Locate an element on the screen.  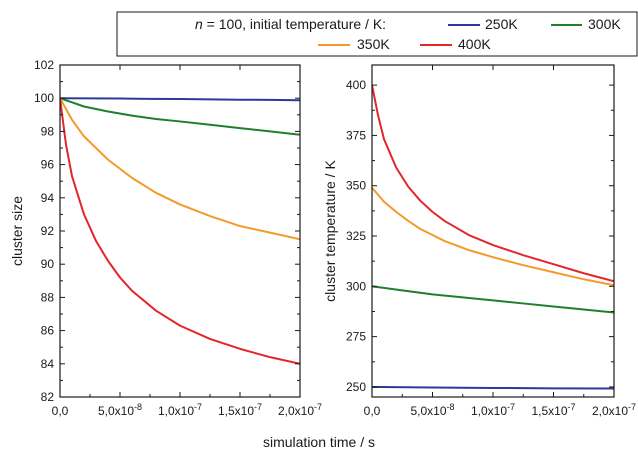
size-x-tick-label: 5,0x10⁻⁸ is located at coordinates (120, 410).